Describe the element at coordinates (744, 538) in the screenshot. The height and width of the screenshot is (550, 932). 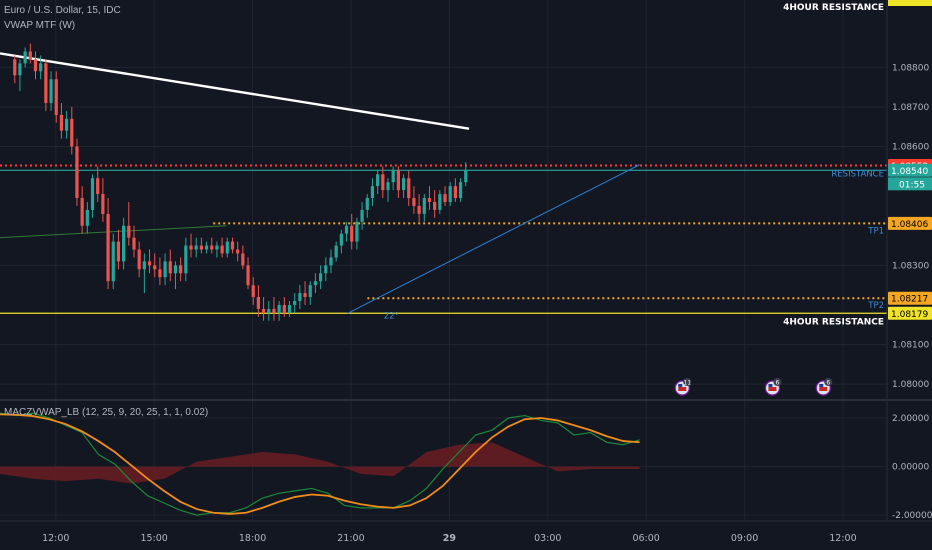
I see `x-tick-label: 09:00` at that location.